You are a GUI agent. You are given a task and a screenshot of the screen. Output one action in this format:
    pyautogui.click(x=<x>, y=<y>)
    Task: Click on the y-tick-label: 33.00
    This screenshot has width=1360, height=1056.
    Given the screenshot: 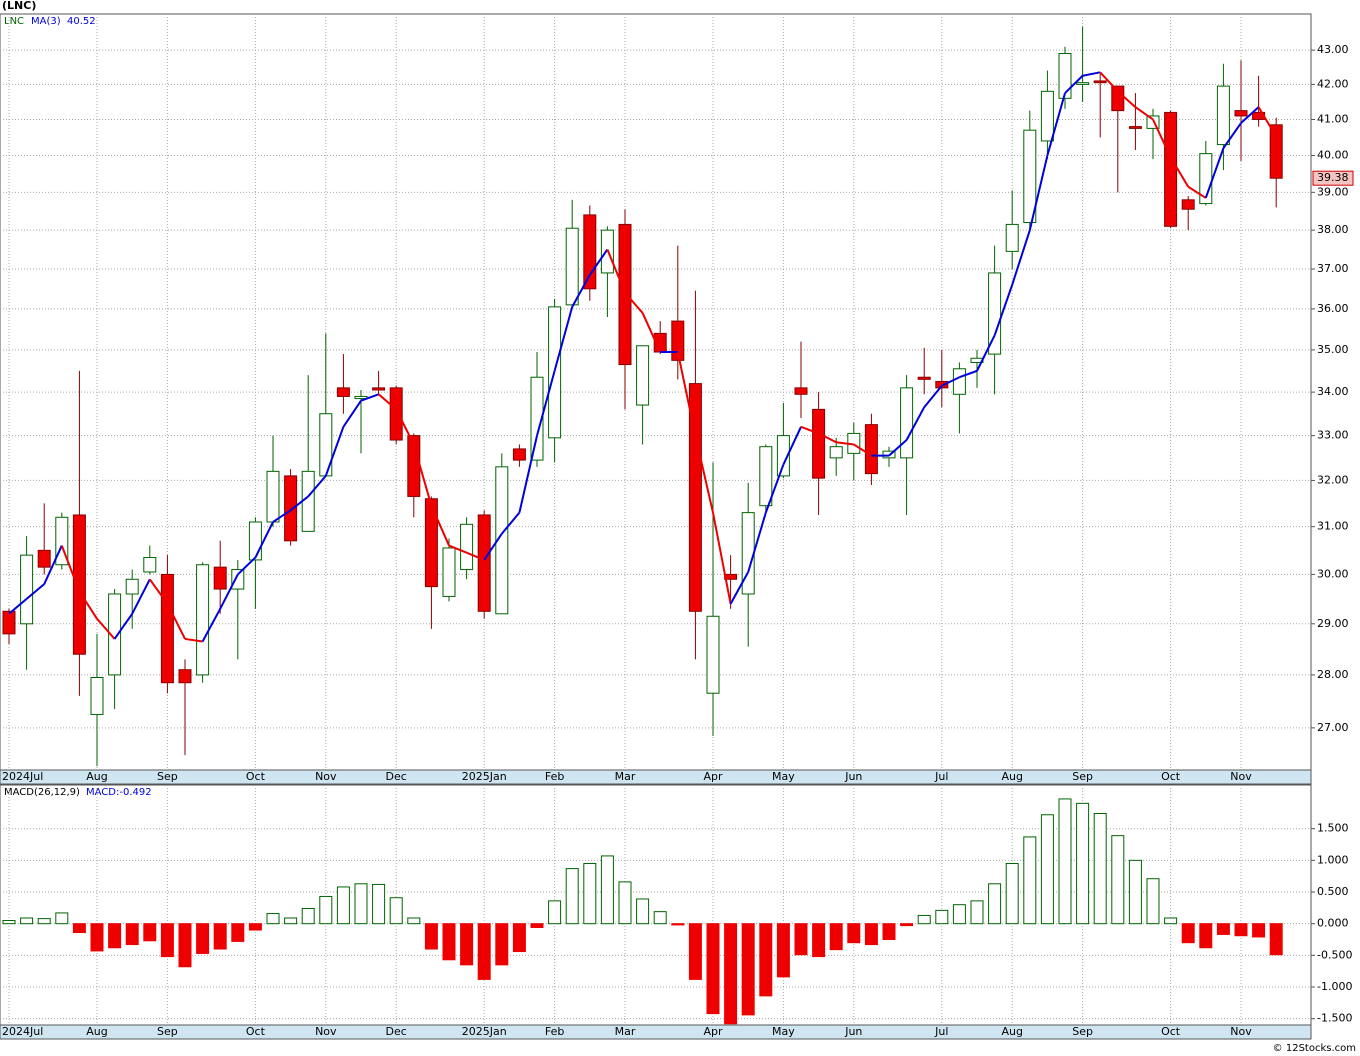 What is the action you would take?
    pyautogui.click(x=1333, y=435)
    